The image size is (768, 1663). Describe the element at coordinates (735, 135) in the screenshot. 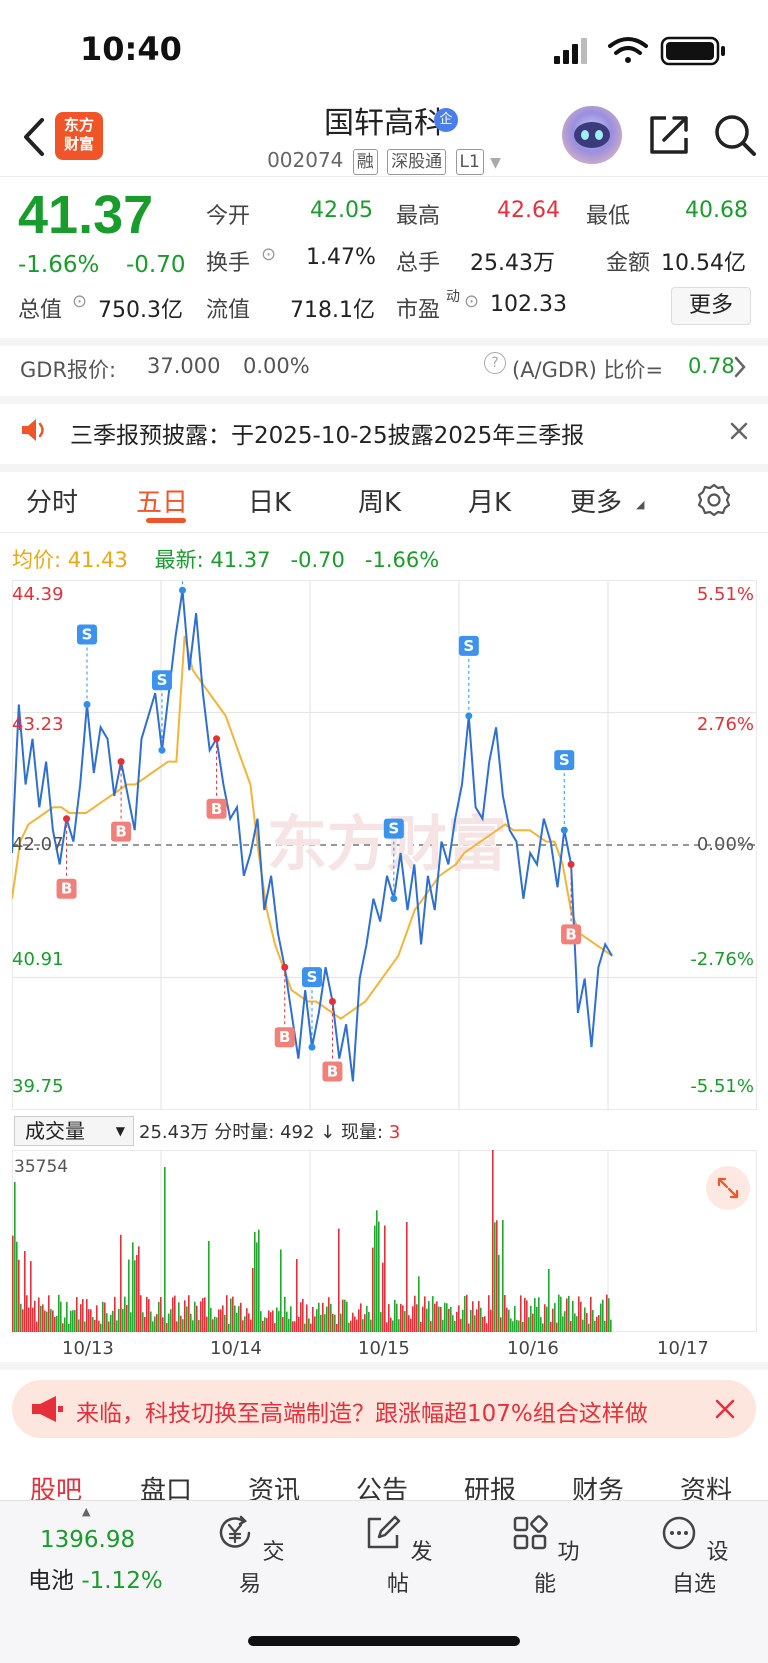

I see `search-icon` at that location.